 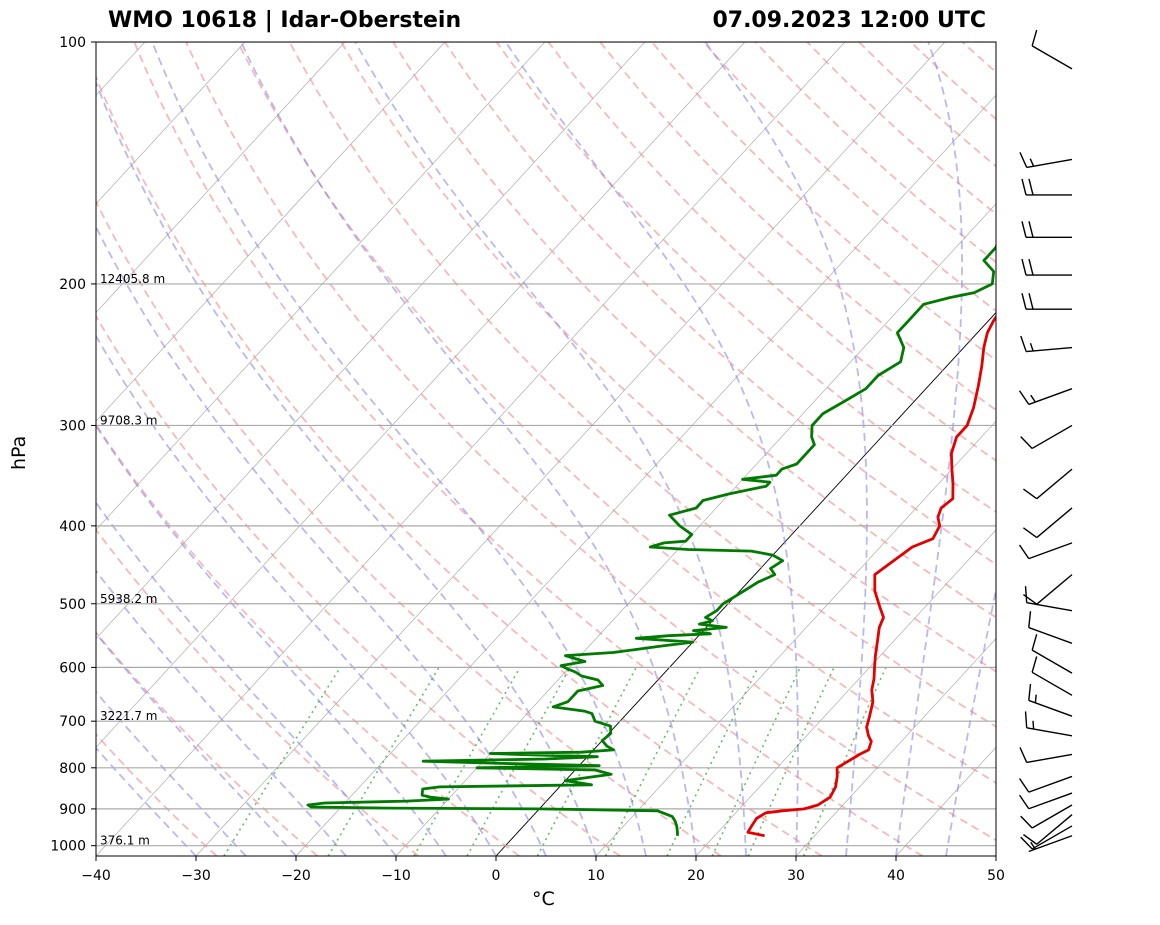 I want to click on x-tick-label: 0, so click(x=496, y=876).